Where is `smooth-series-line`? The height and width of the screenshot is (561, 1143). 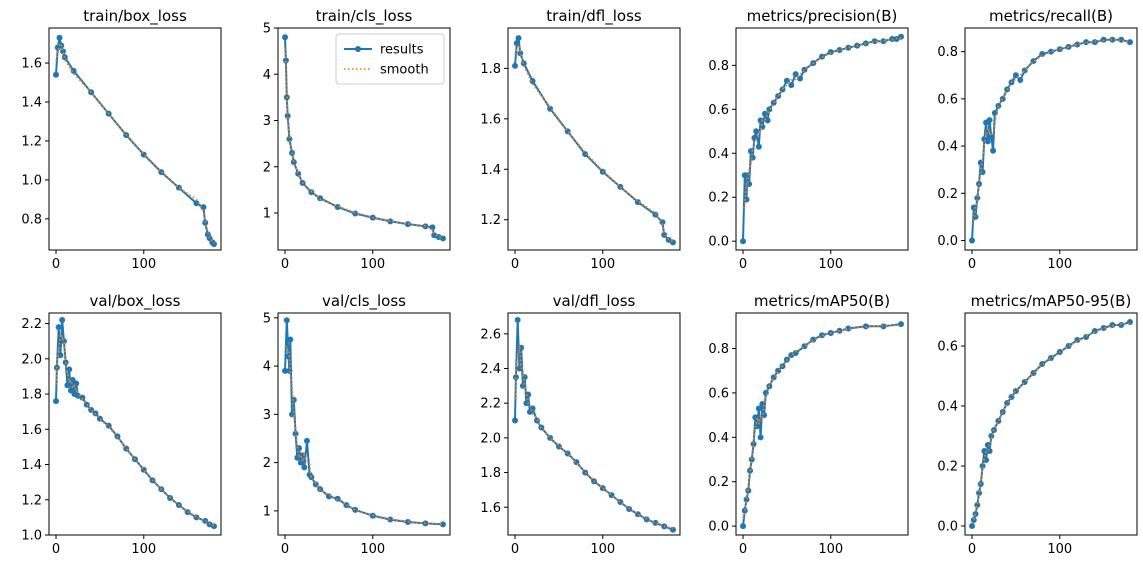 smooth-series-line is located at coordinates (594, 437).